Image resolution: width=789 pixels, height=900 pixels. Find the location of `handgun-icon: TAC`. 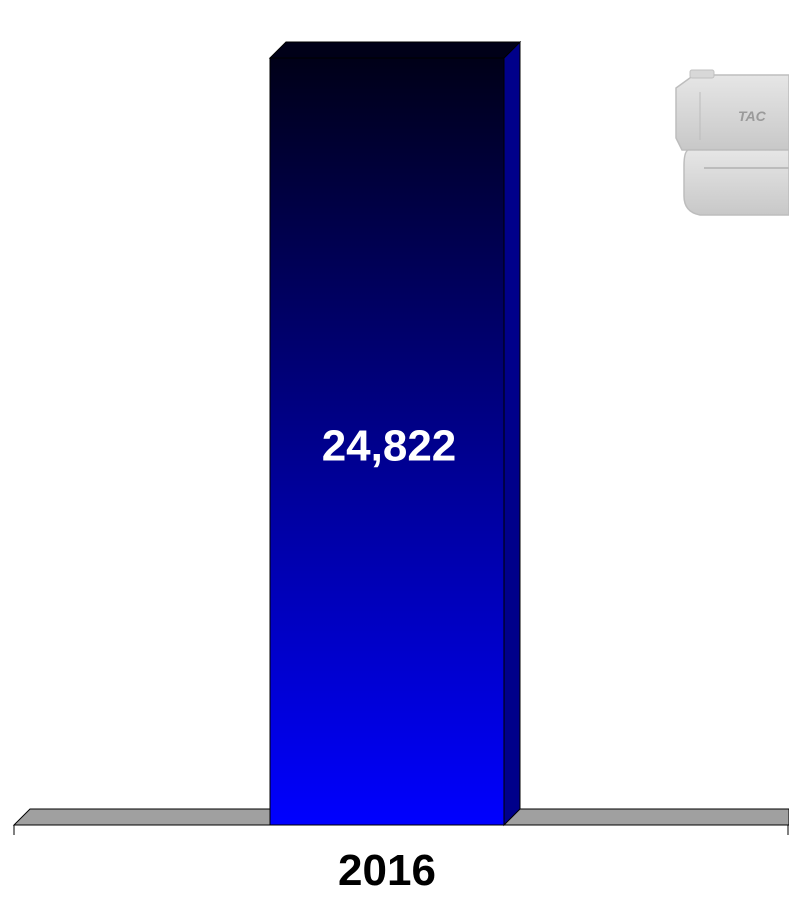

handgun-icon: TAC is located at coordinates (732, 142).